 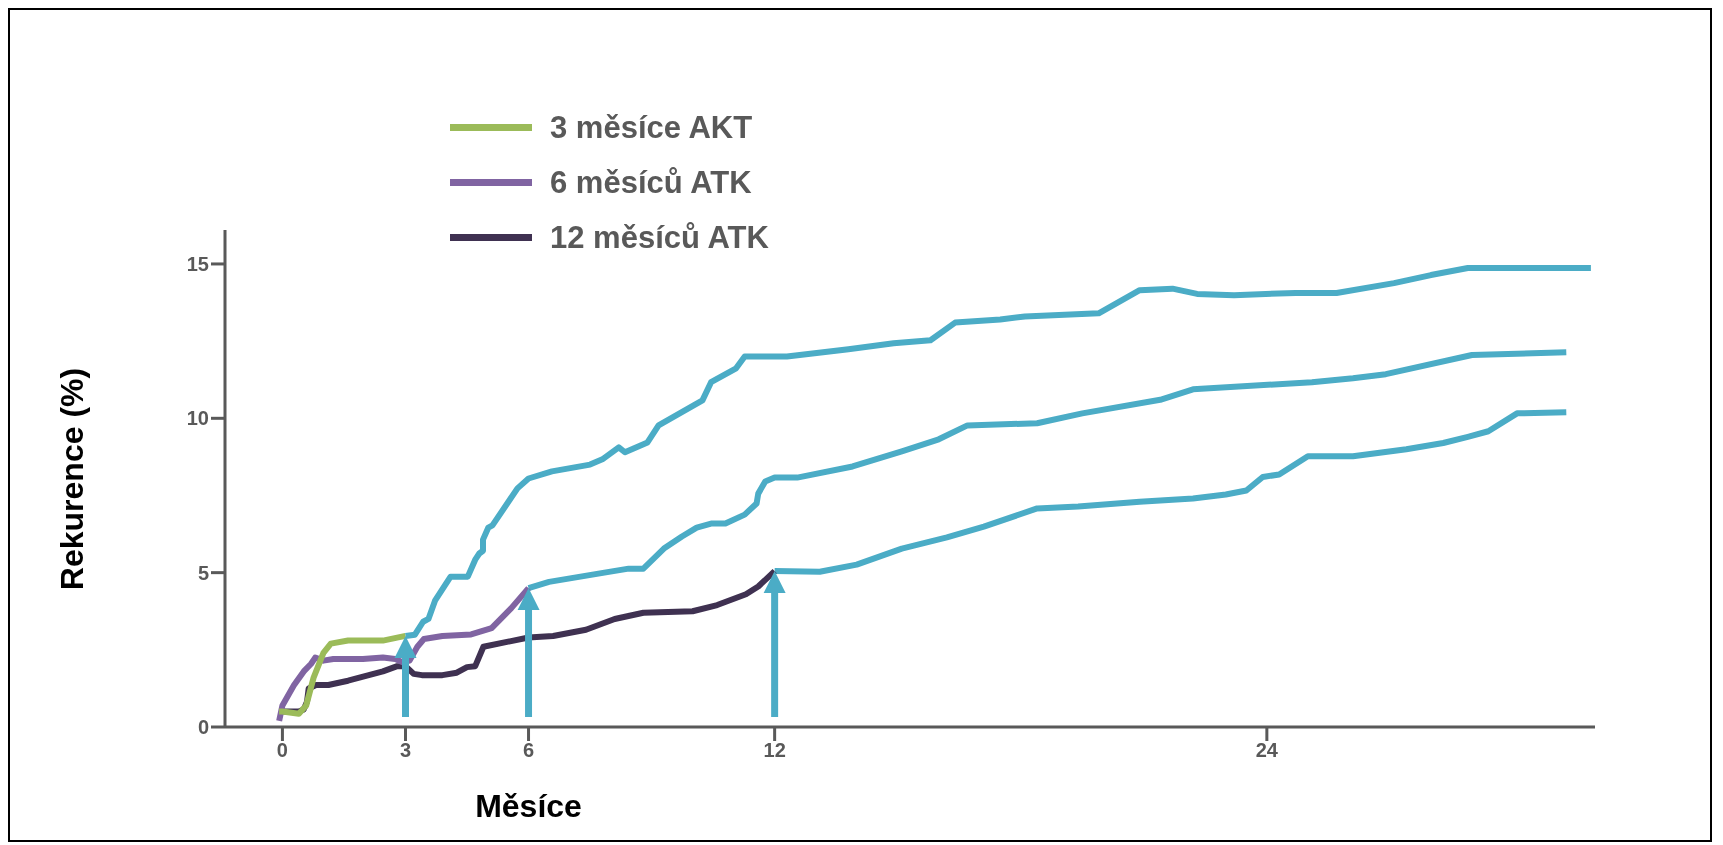 I want to click on x-tick-label: 12, so click(x=774, y=750).